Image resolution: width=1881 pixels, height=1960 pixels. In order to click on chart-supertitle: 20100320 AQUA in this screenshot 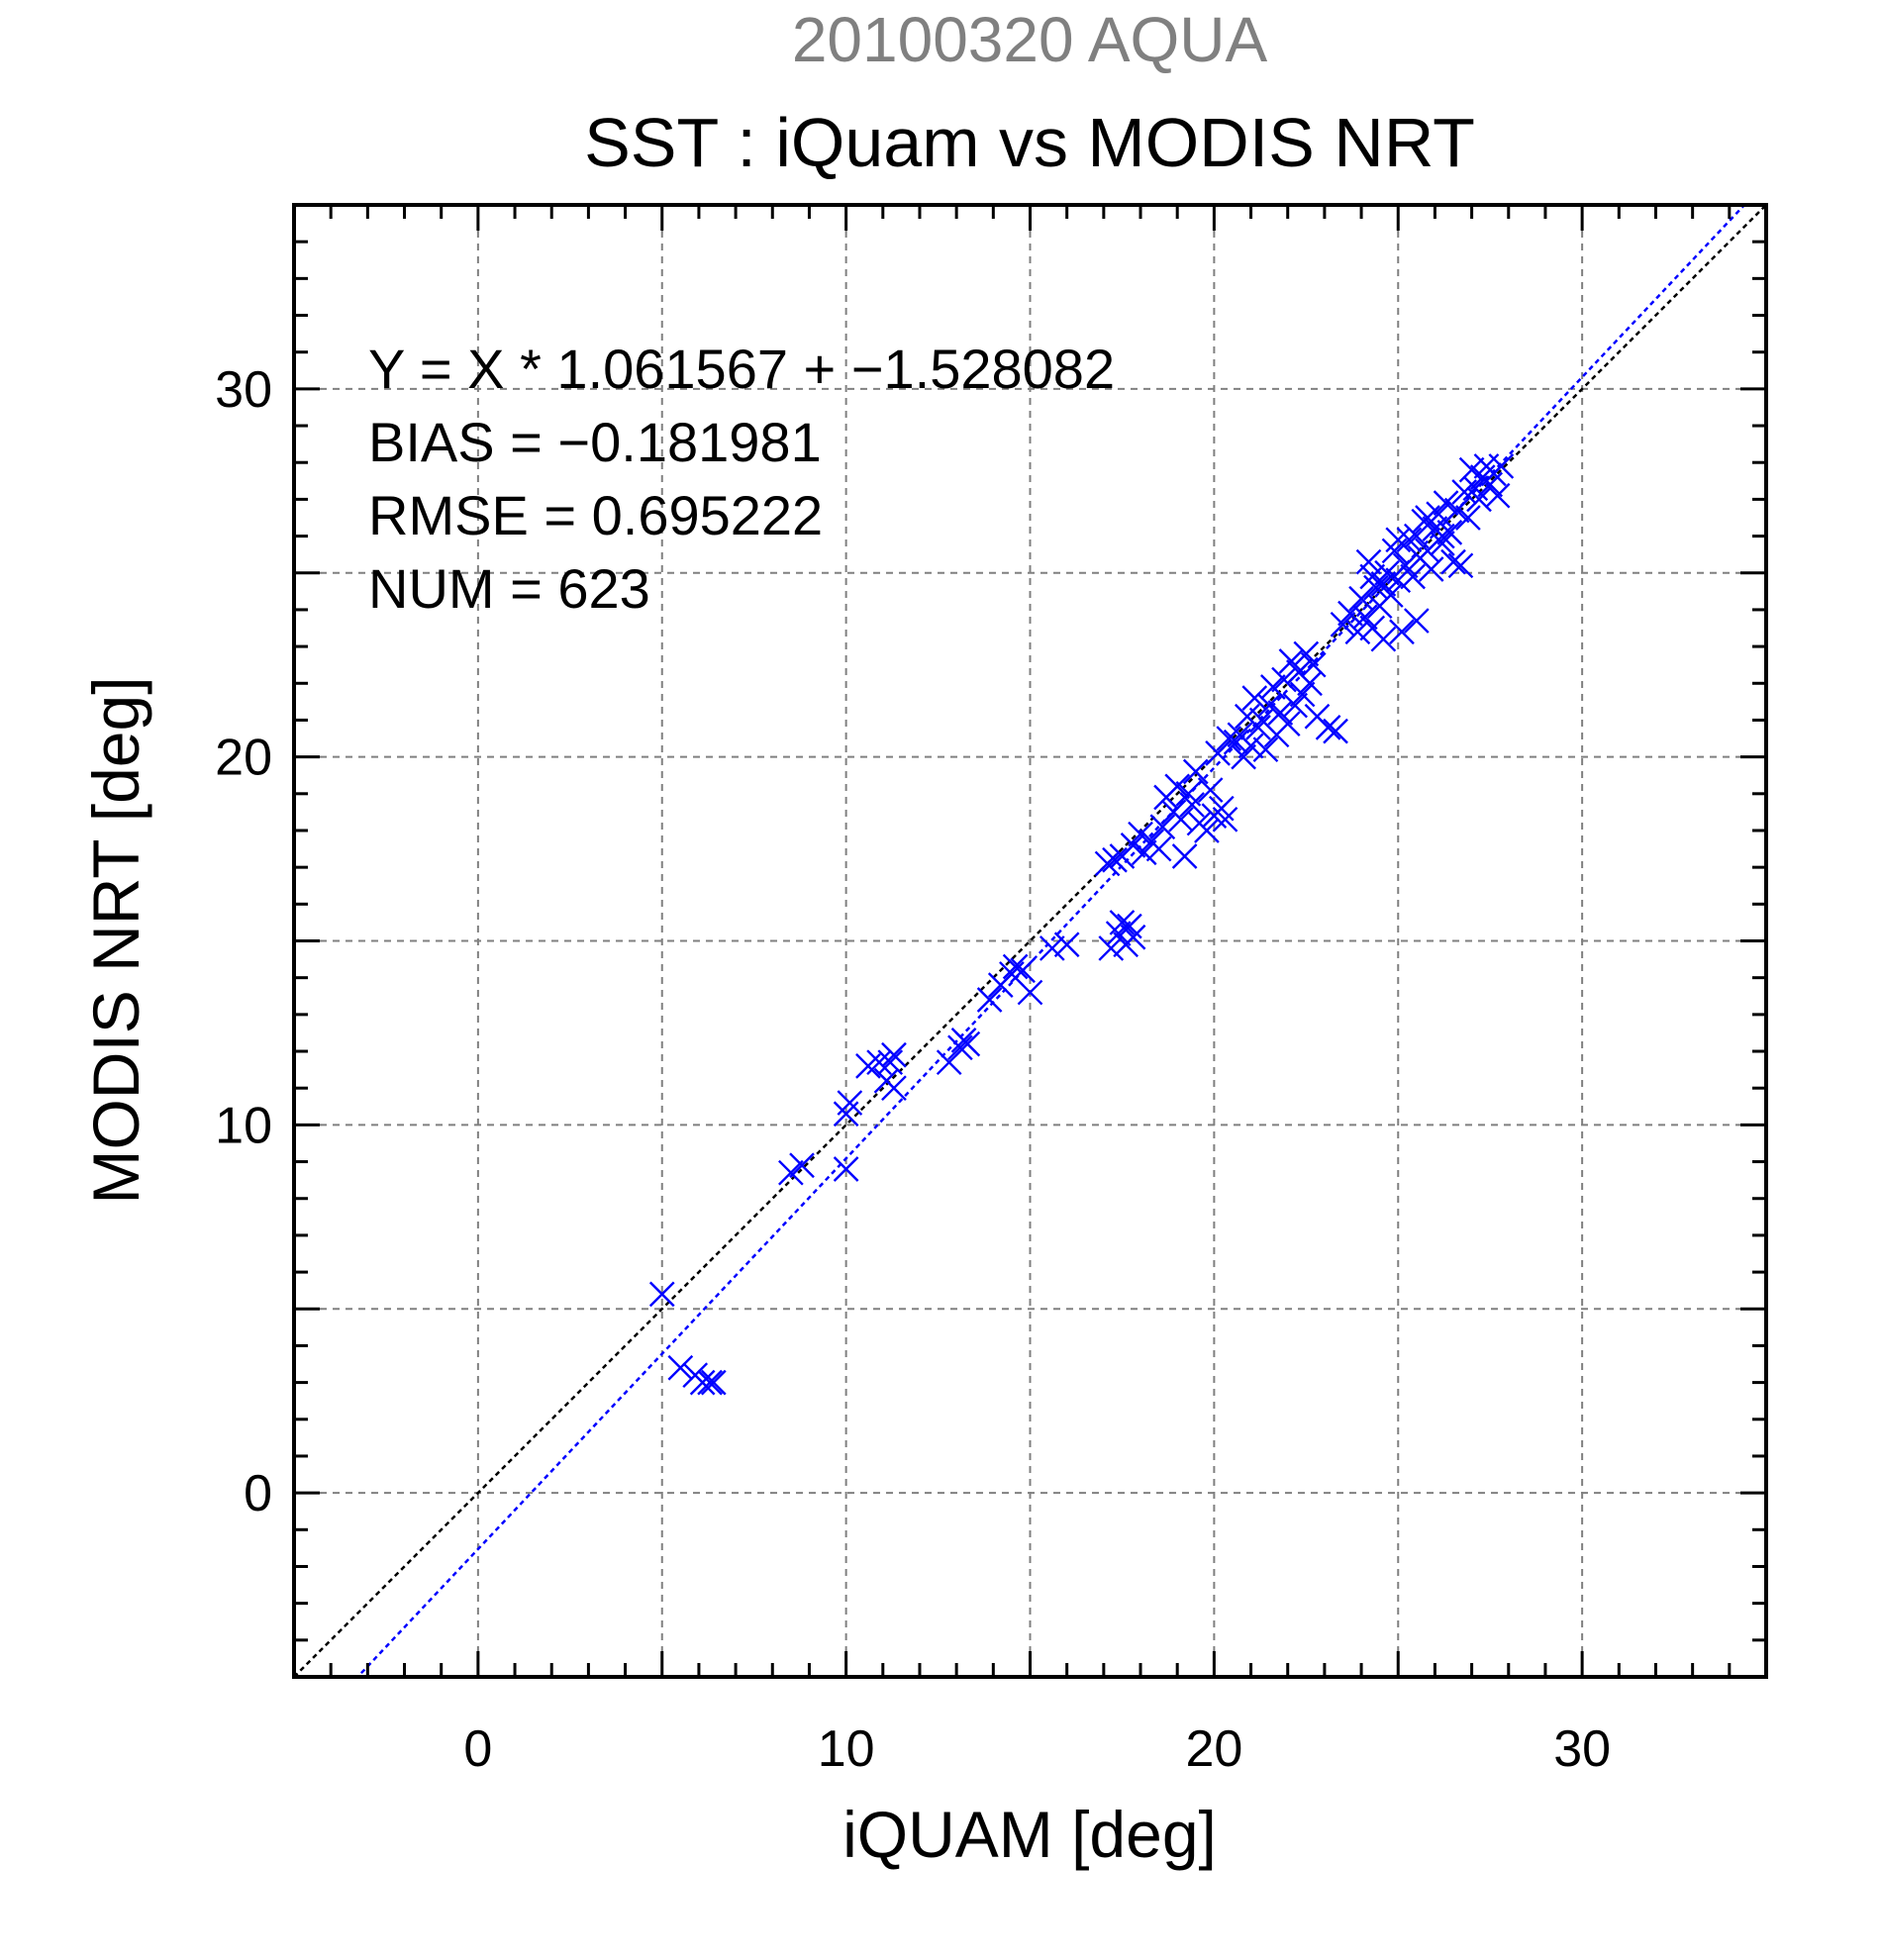, I will do `click(1030, 39)`.